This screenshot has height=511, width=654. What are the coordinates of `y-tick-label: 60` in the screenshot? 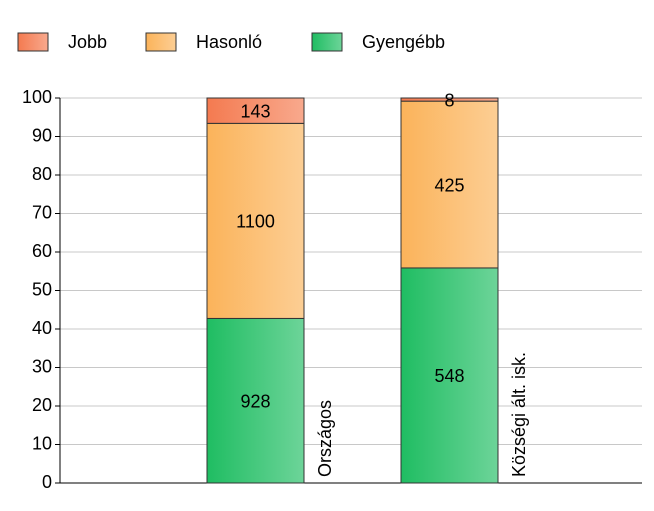 It's located at (42, 251).